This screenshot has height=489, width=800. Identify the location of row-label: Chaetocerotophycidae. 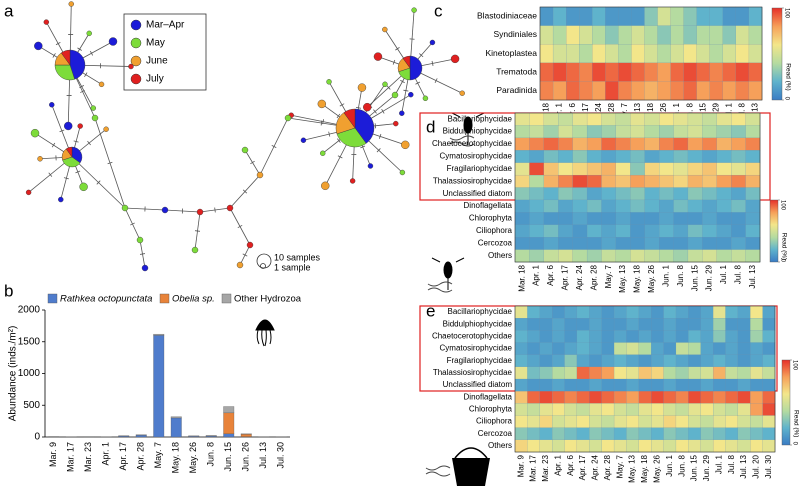
(472, 336).